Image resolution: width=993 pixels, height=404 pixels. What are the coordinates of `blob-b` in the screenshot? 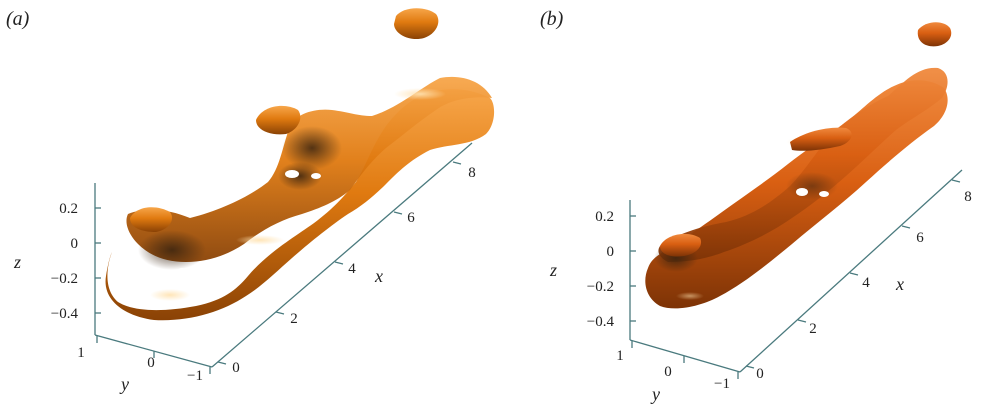 It's located at (934, 34).